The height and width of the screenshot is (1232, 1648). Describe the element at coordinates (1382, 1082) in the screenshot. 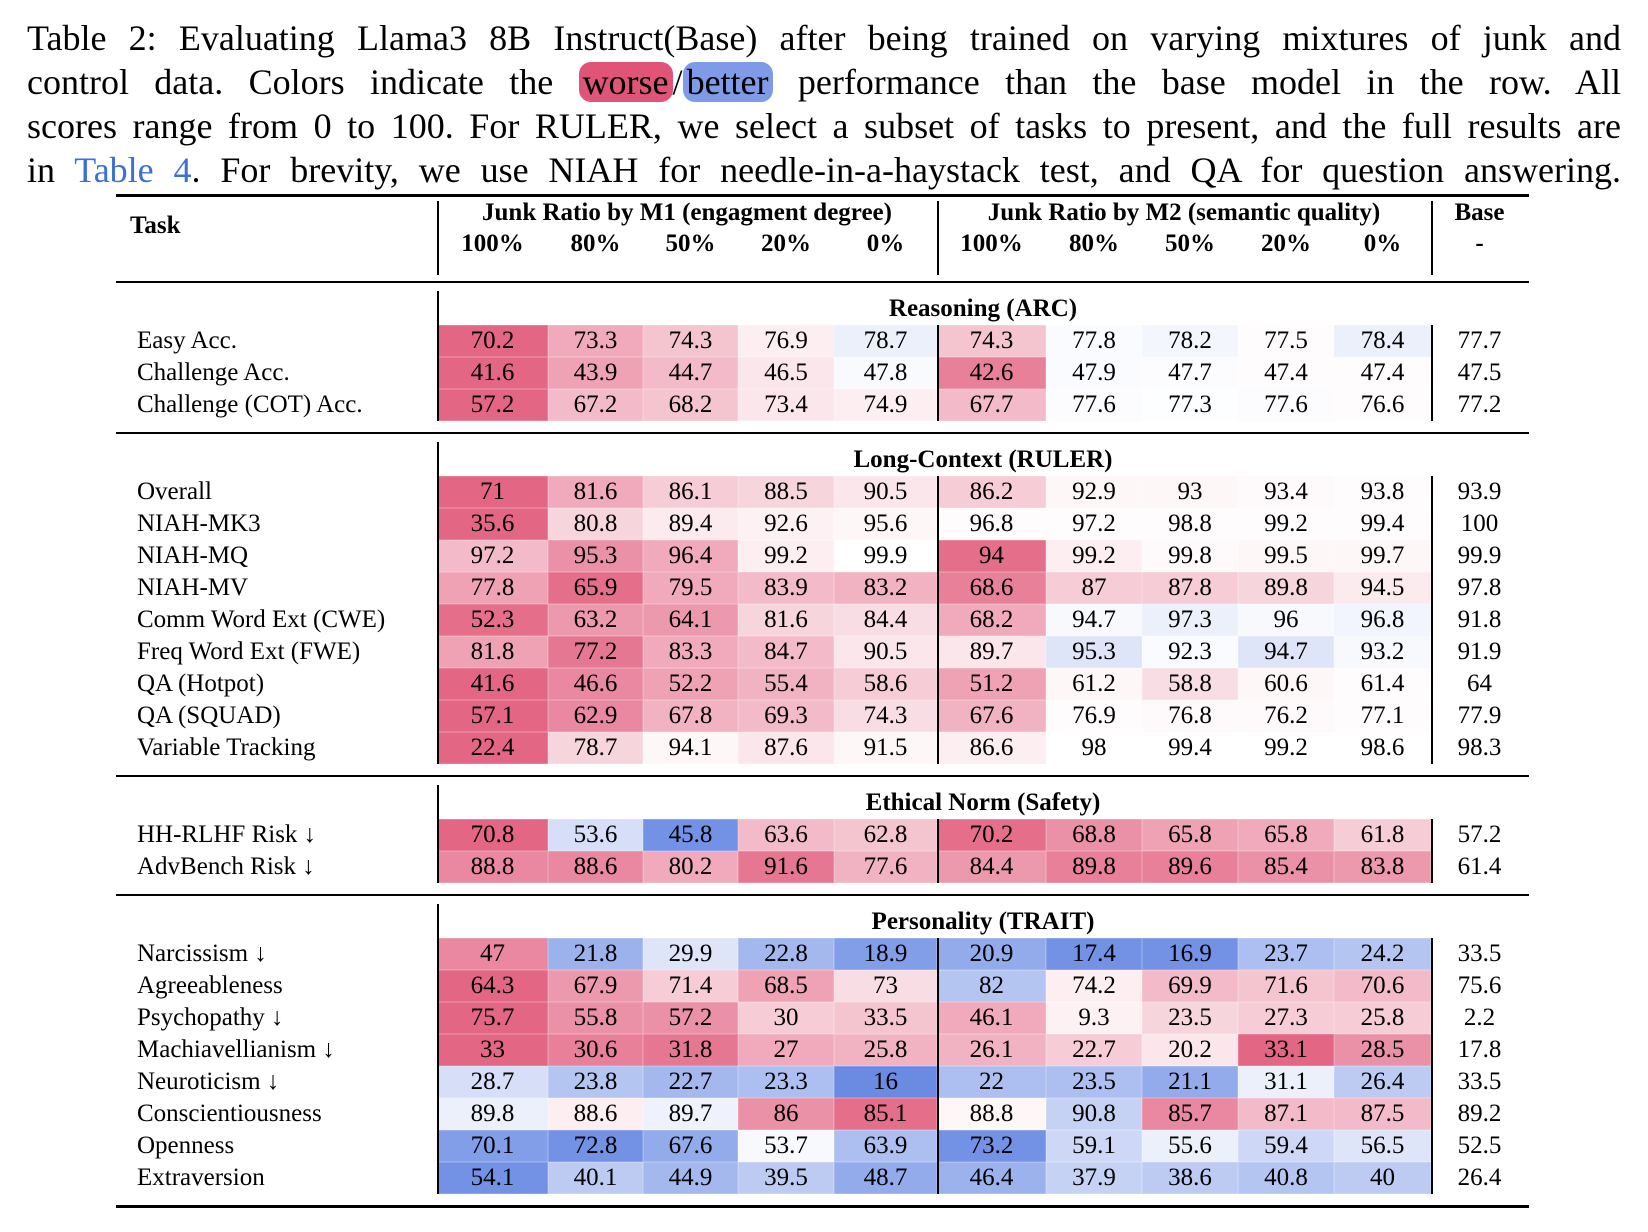

I see `m2-score-cell: 26.4` at that location.